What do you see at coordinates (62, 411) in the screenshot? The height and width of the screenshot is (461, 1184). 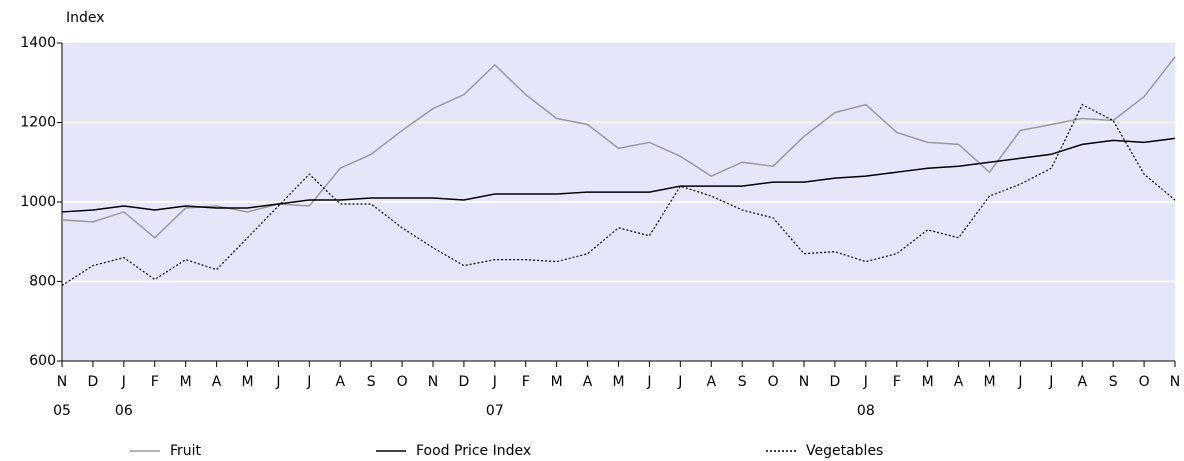 I see `year-label: 05` at bounding box center [62, 411].